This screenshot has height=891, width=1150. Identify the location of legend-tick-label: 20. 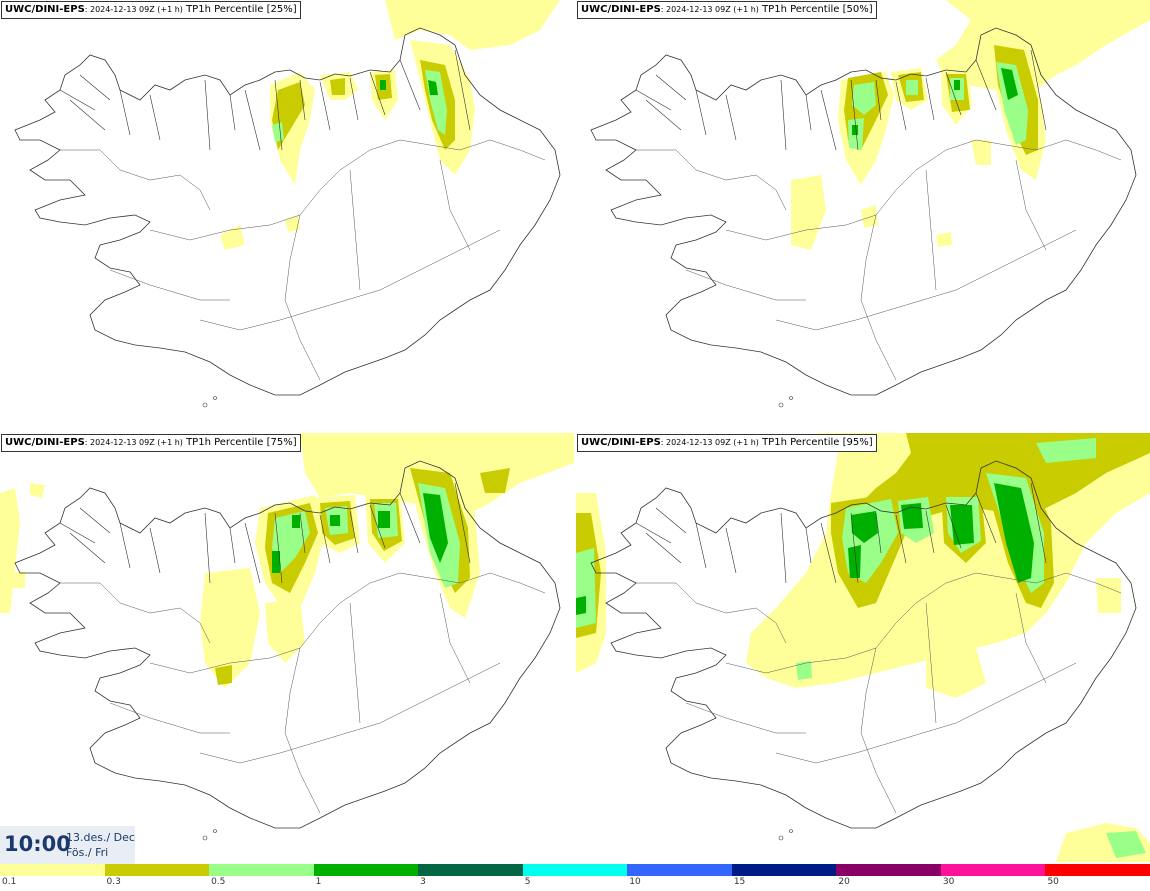
(844, 882).